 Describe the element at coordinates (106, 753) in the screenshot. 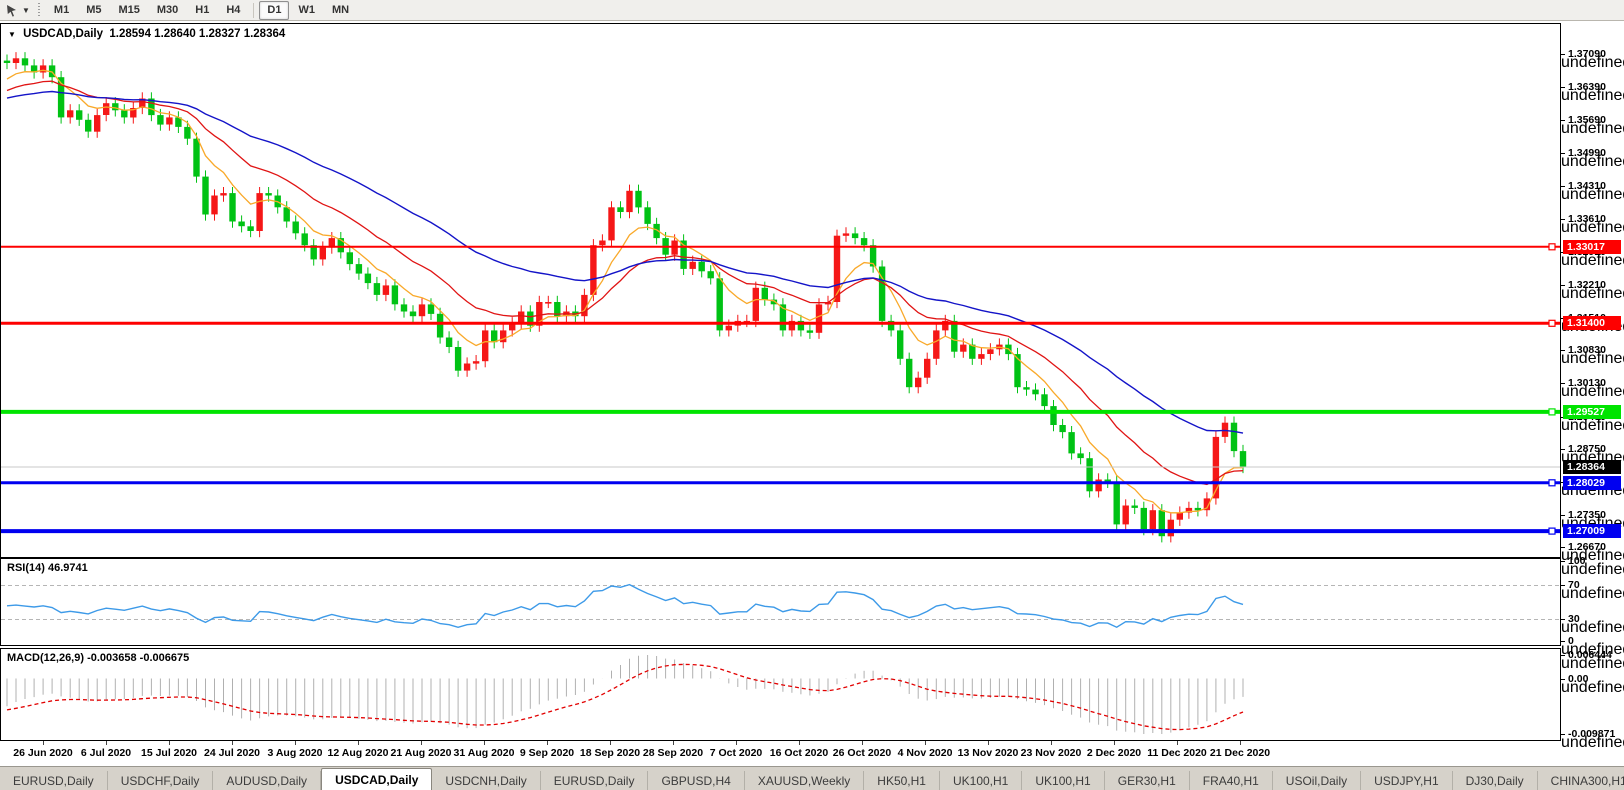

I see `date-axis-label: 6 Jul 2020` at that location.